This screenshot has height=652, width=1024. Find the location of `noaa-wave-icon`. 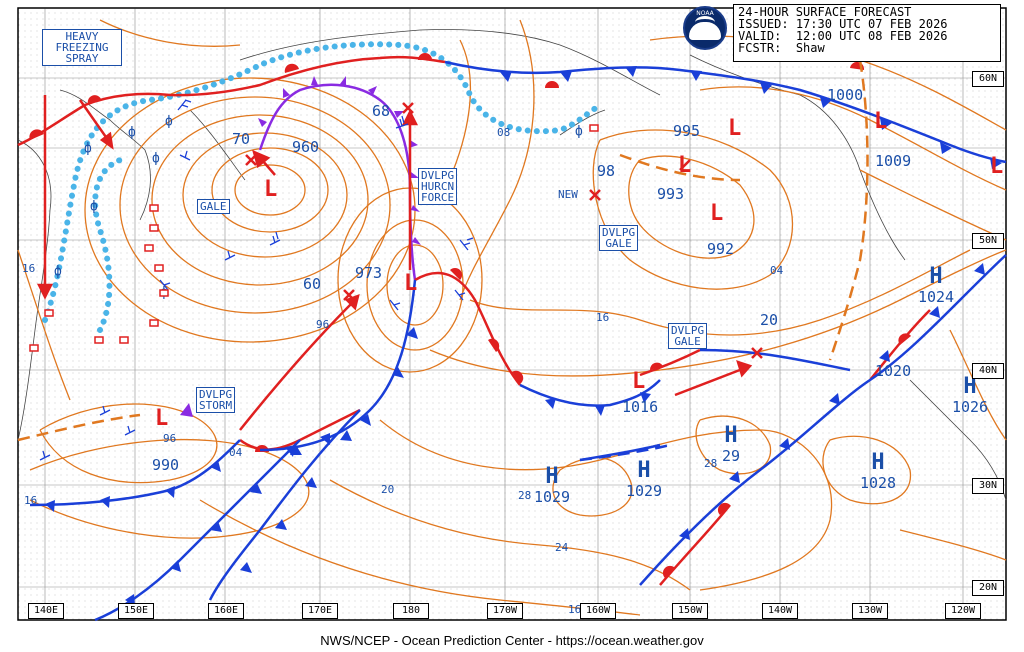

noaa-wave-icon is located at coordinates (705, 31).